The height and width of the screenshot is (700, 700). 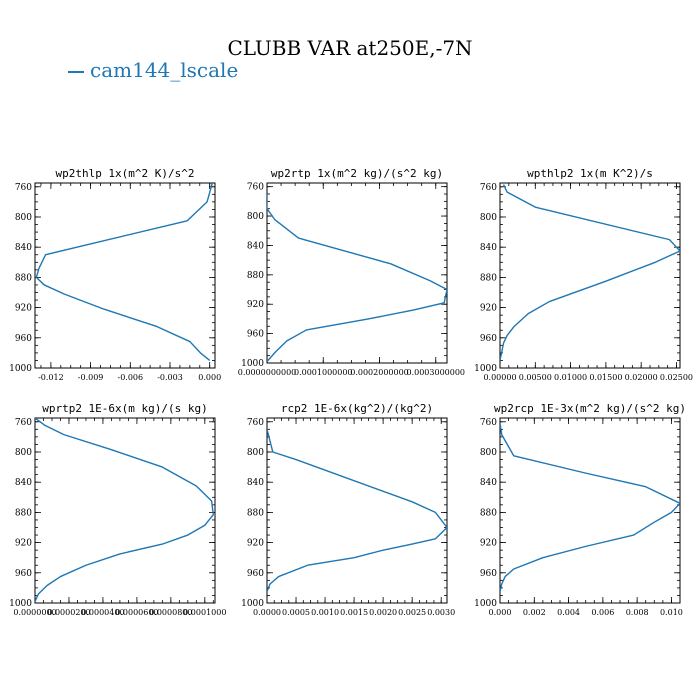 I want to click on x-tick-label: 0.0003000000, so click(x=435, y=372).